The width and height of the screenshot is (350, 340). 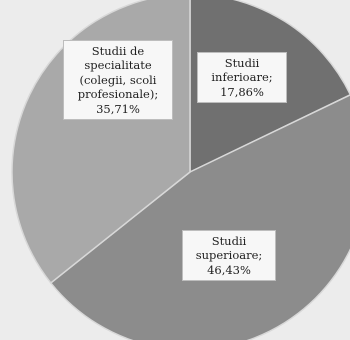 What do you see at coordinates (118, 94) in the screenshot?
I see `slice-label-line: profesionale);` at bounding box center [118, 94].